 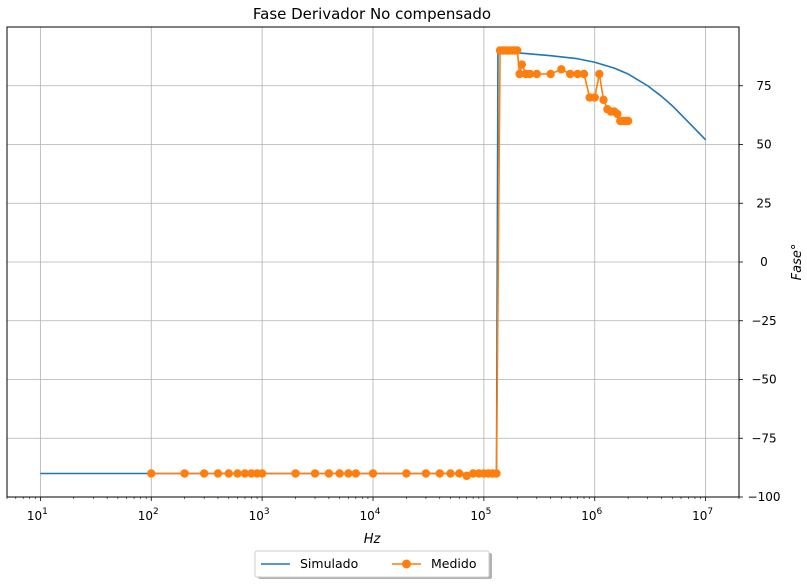 I want to click on x-tick-label: 10⁶, so click(x=591, y=515).